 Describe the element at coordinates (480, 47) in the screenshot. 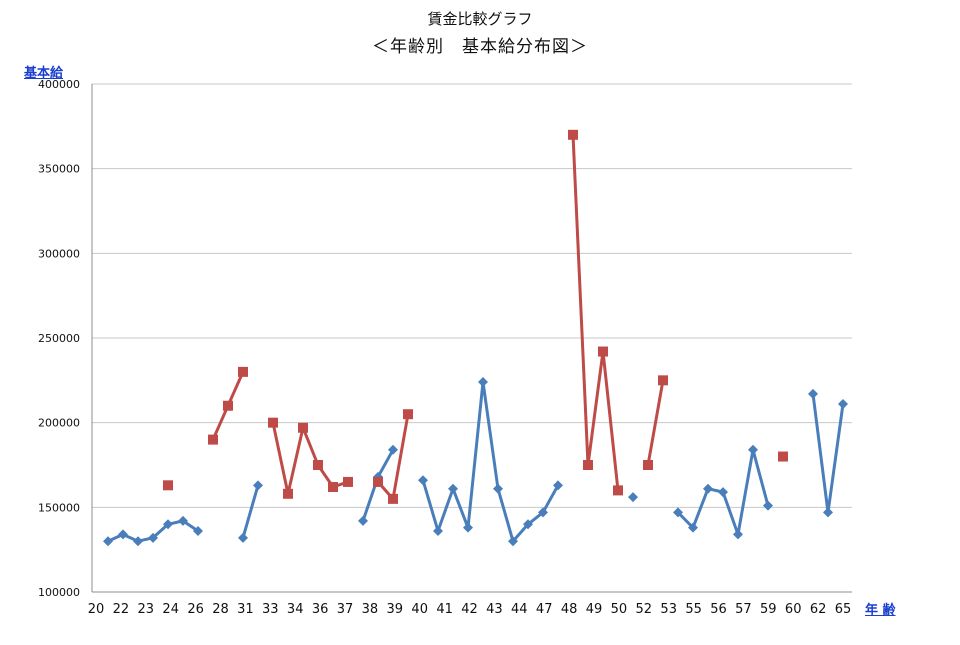

I see `chart-subtitle: ＜年齢別 基本給分布図＞` at that location.